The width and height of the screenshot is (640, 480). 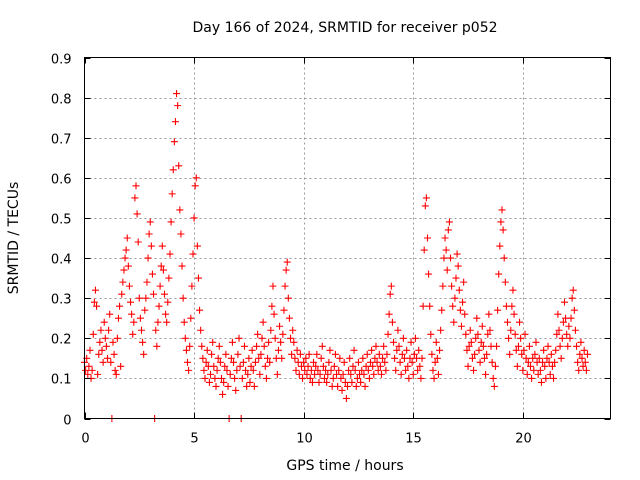 I want to click on y-axis-title: SRMTID / TECUs, so click(x=14, y=238).